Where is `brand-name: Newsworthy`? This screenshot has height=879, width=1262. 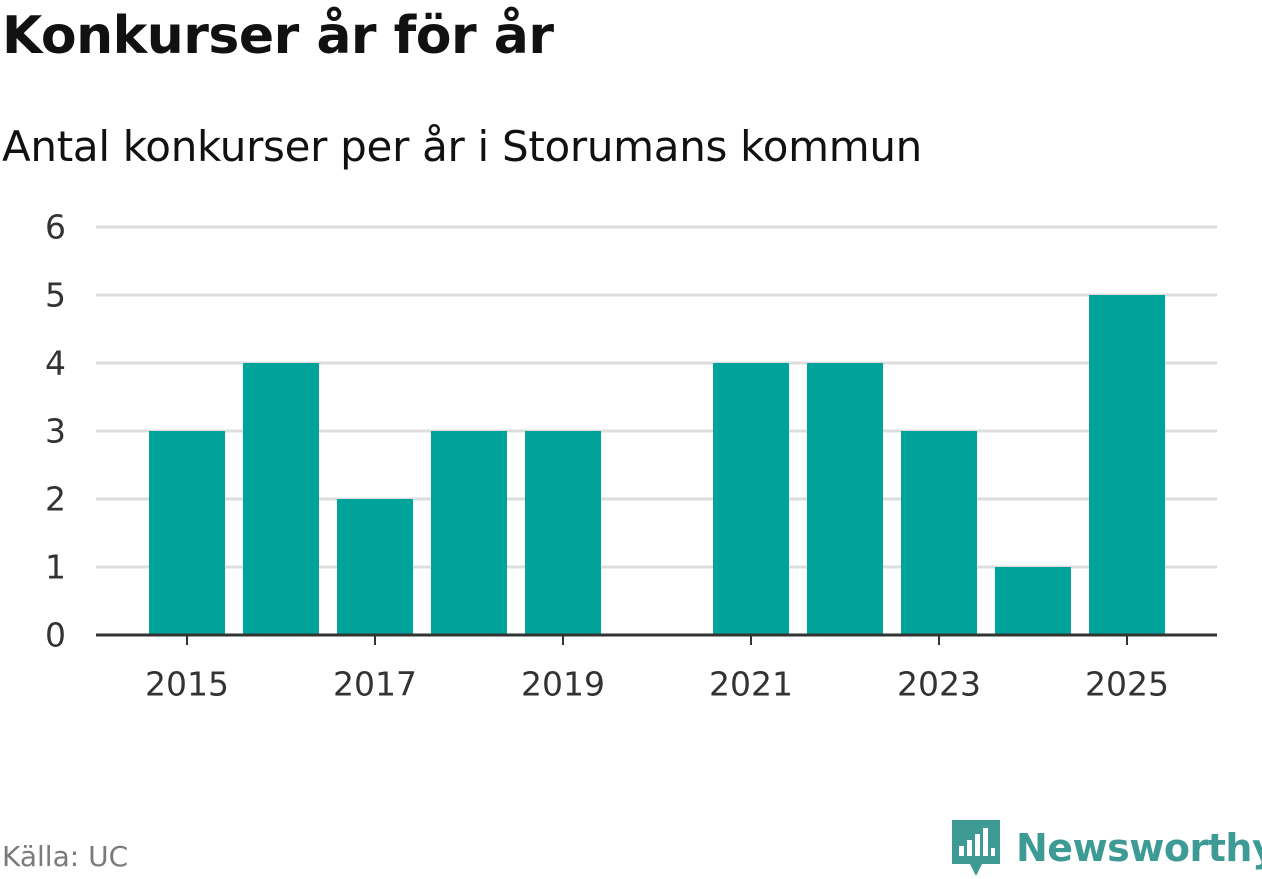
brand-name: Newsworthy is located at coordinates (1139, 848).